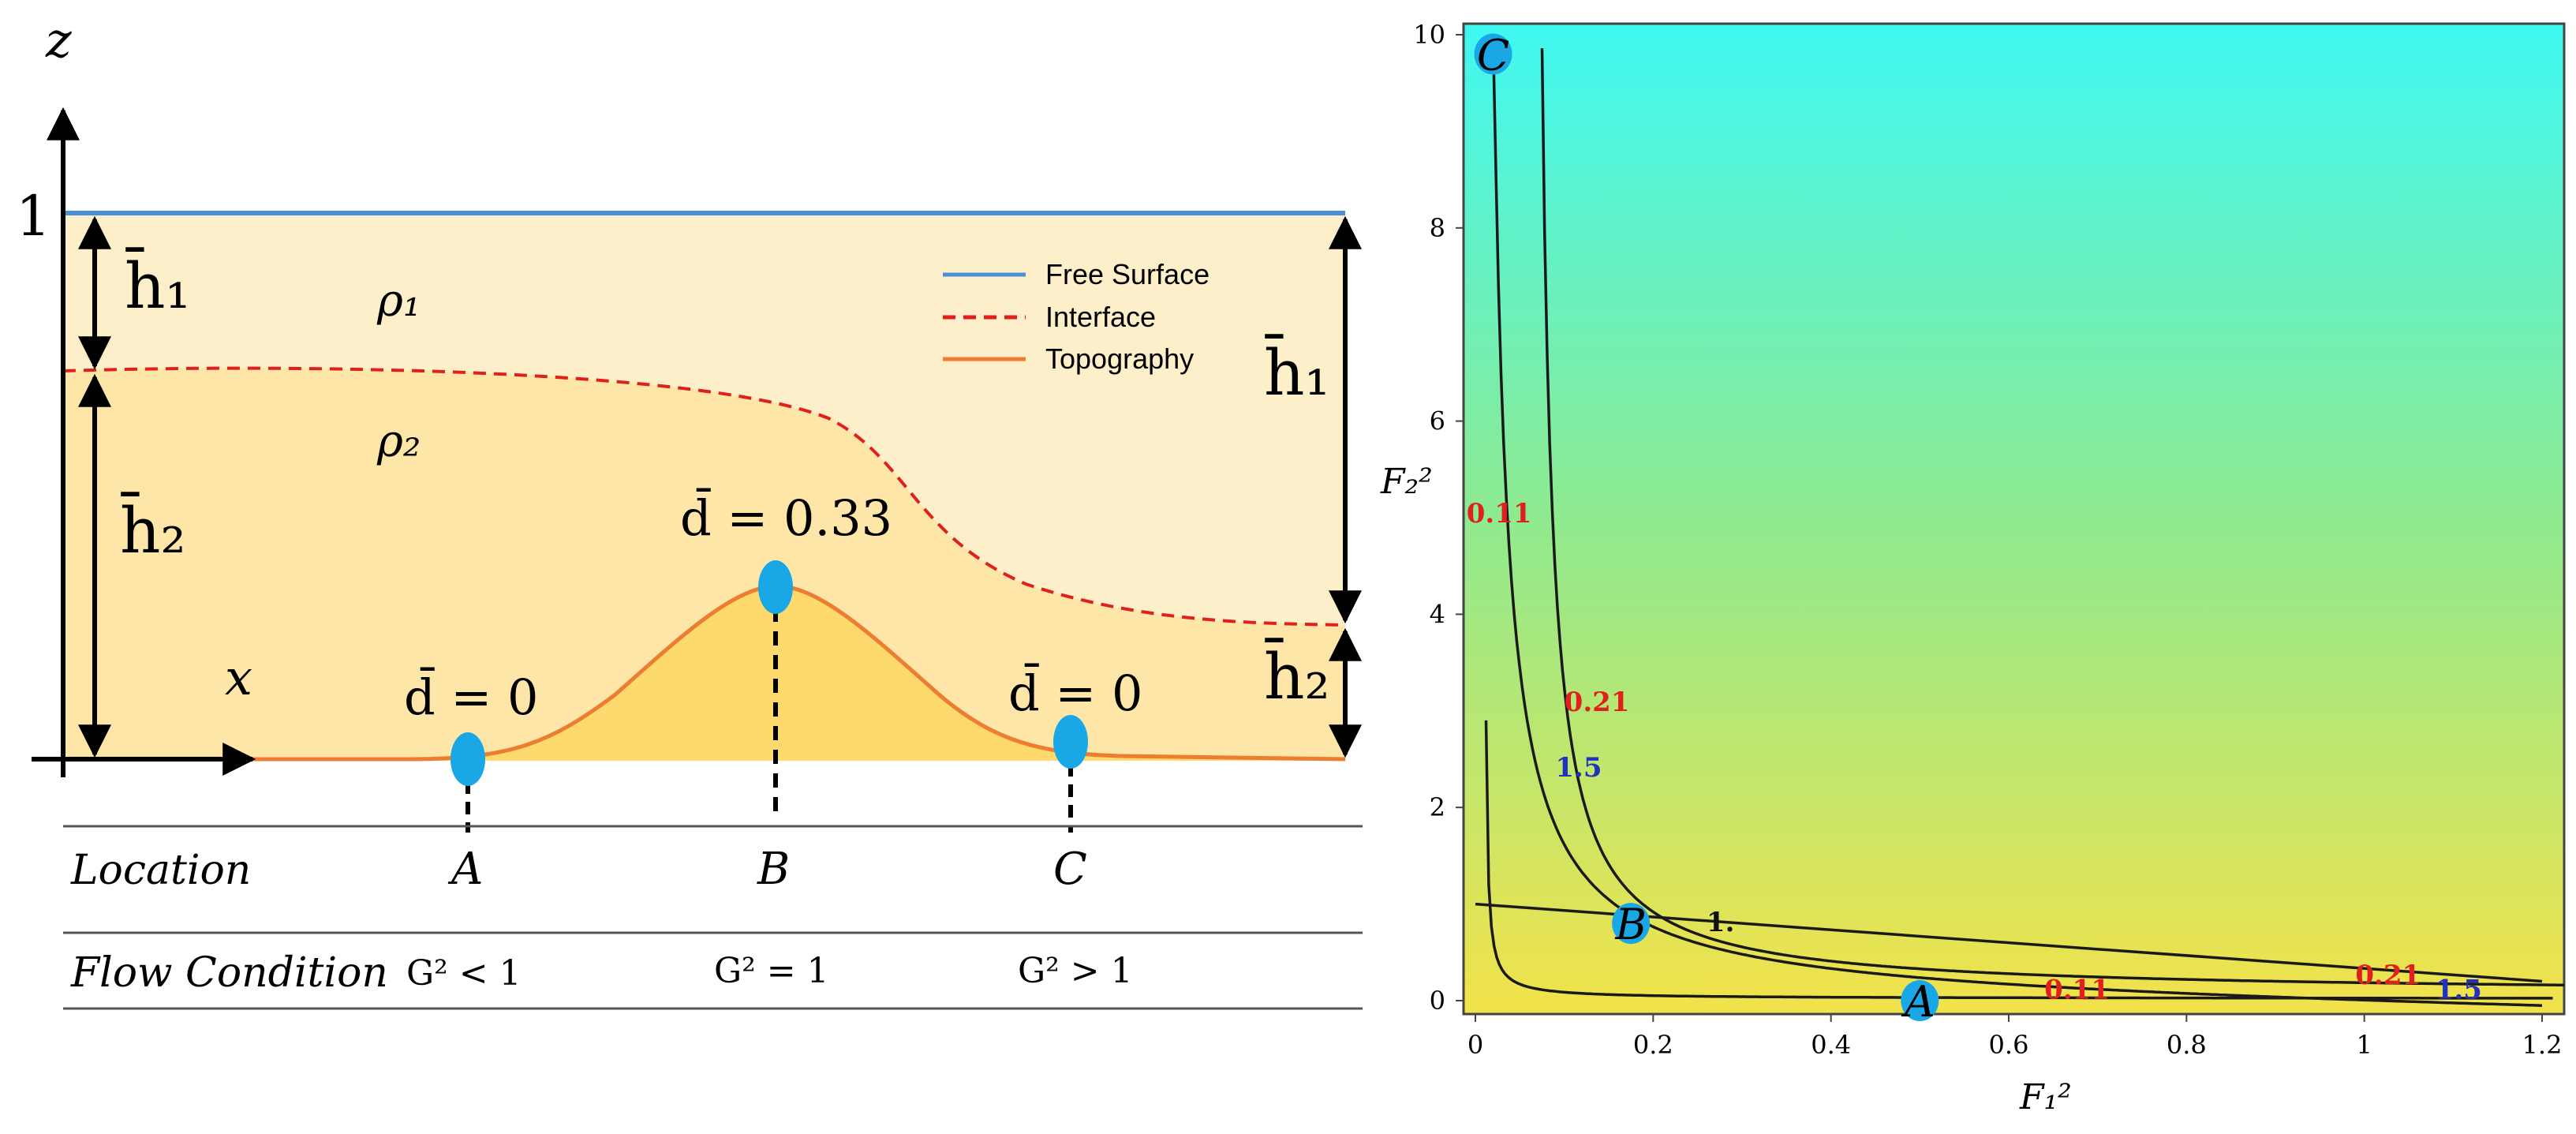 The height and width of the screenshot is (1134, 2576). Describe the element at coordinates (1119, 358) in the screenshot. I see `legend-topography-label: Topography` at that location.